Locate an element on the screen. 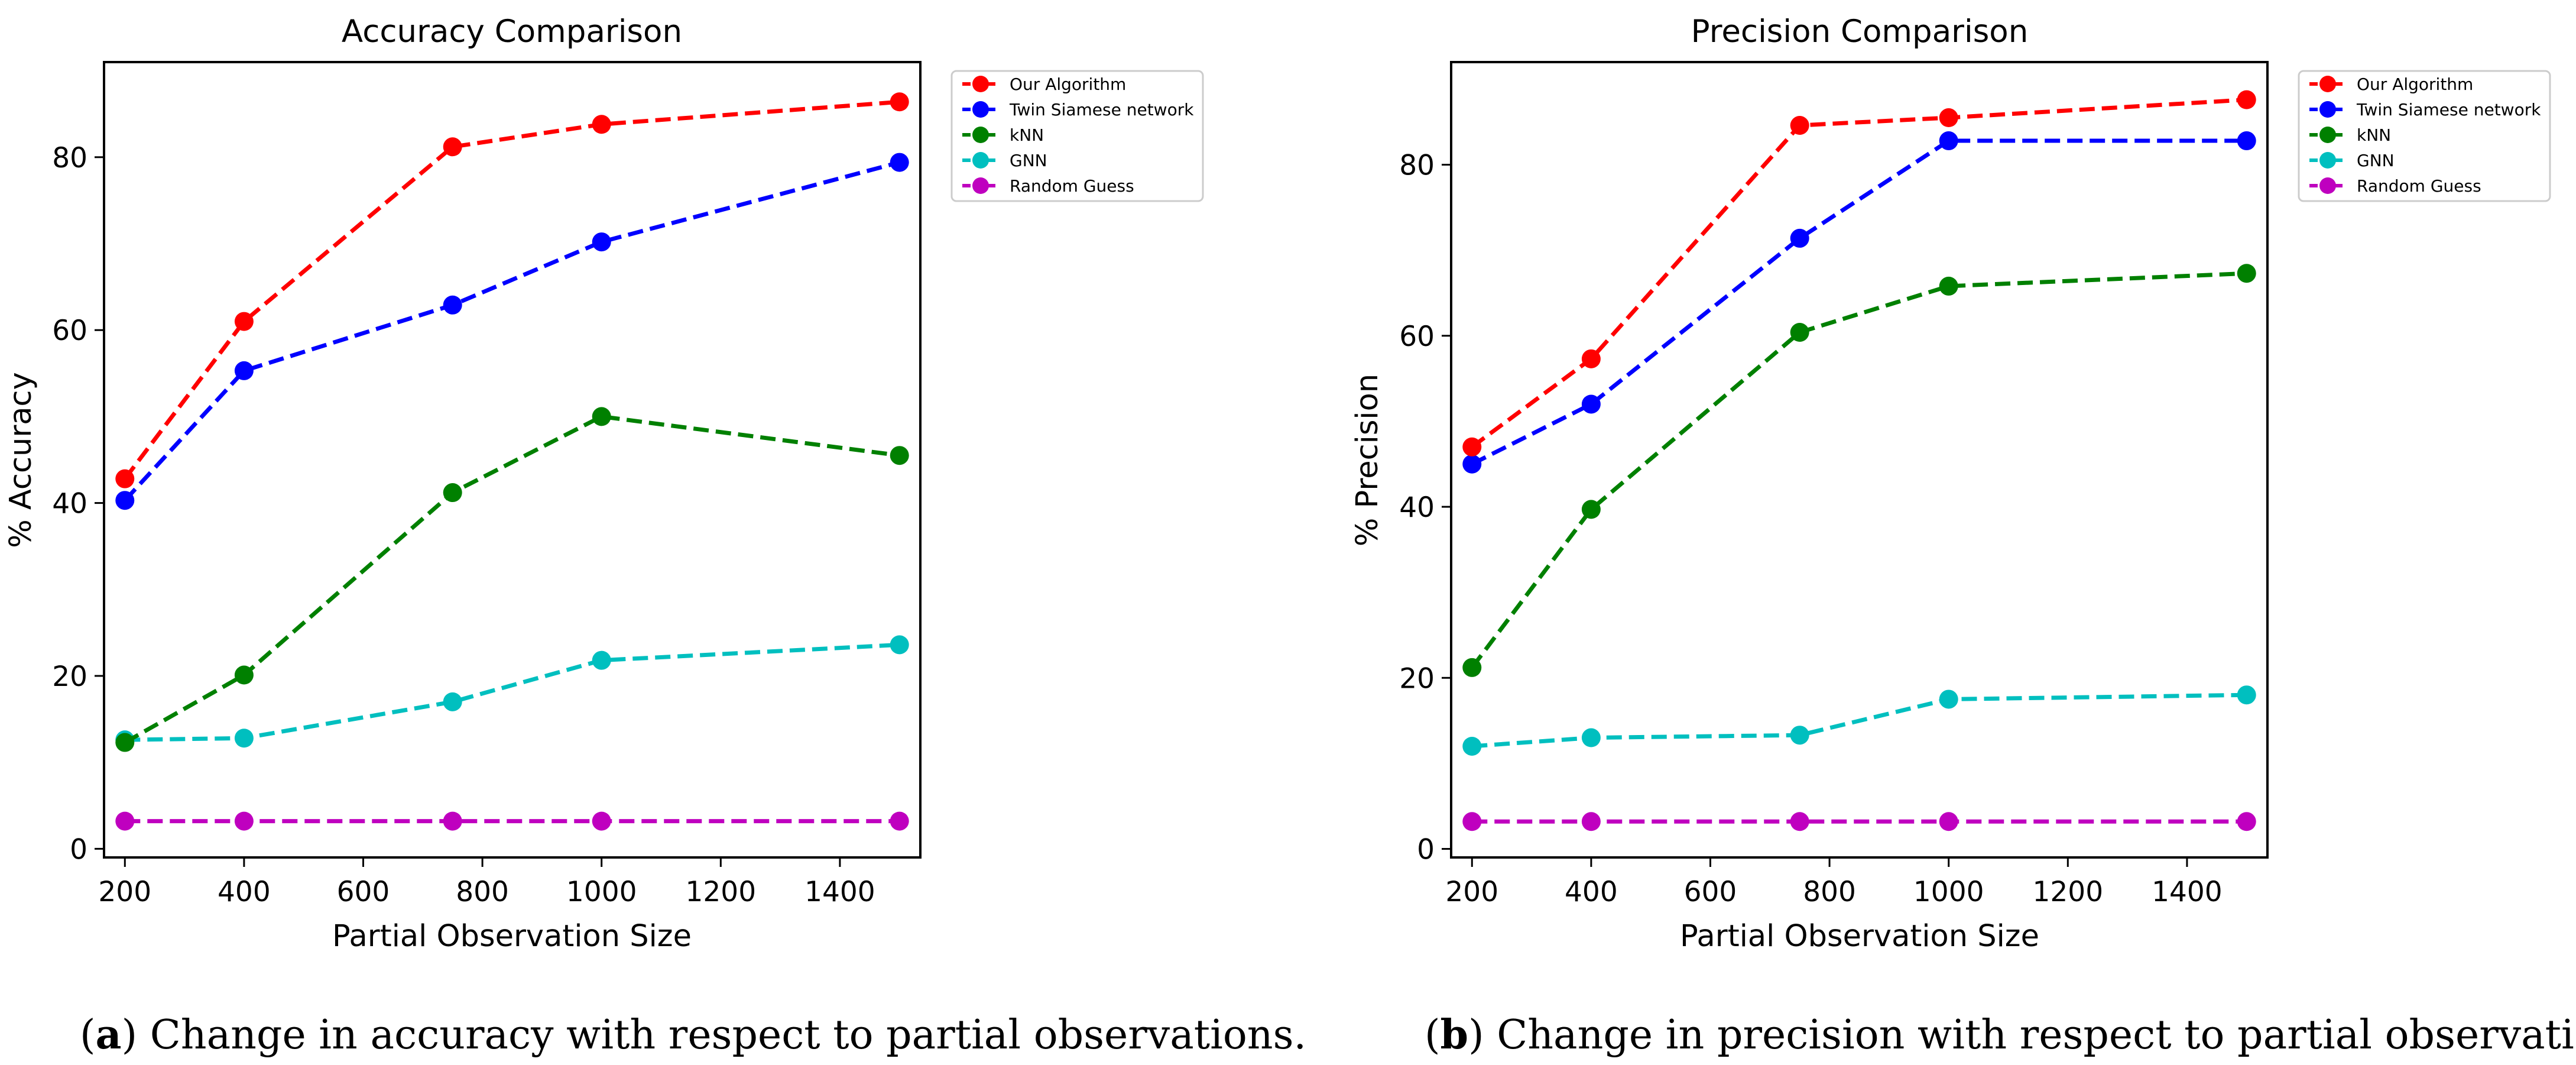 The image size is (2576, 1065). caption-a-label: a is located at coordinates (109, 1034).